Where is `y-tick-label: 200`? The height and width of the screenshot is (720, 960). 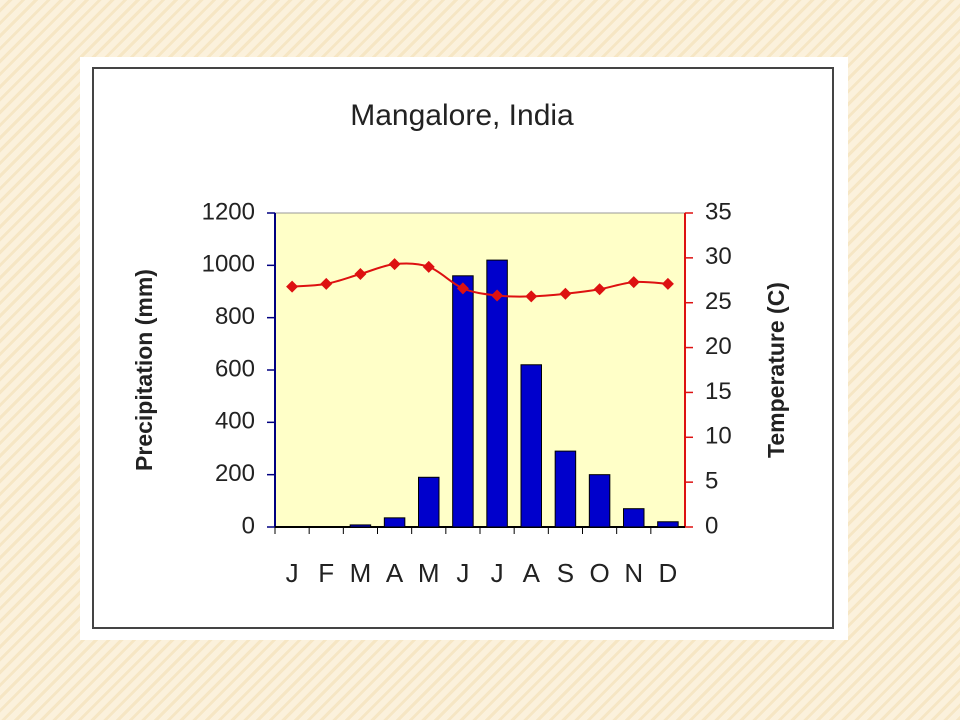 y-tick-label: 200 is located at coordinates (235, 473).